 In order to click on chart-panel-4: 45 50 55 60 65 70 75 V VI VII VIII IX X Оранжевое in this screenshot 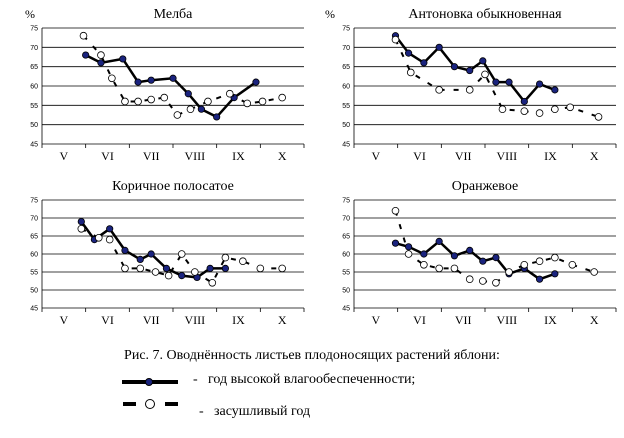, I will do `click(479, 253)`.